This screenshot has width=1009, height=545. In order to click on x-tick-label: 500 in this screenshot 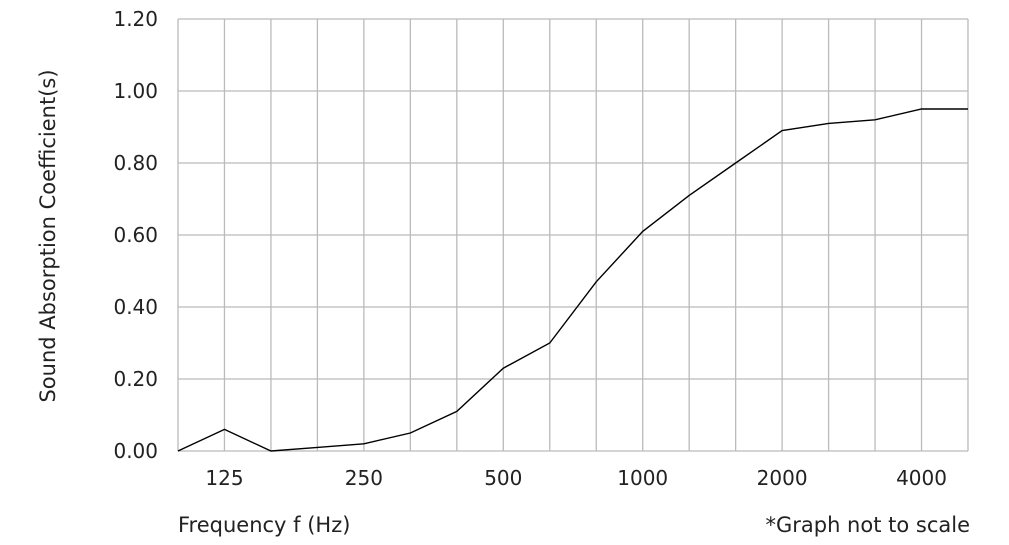, I will do `click(503, 478)`.